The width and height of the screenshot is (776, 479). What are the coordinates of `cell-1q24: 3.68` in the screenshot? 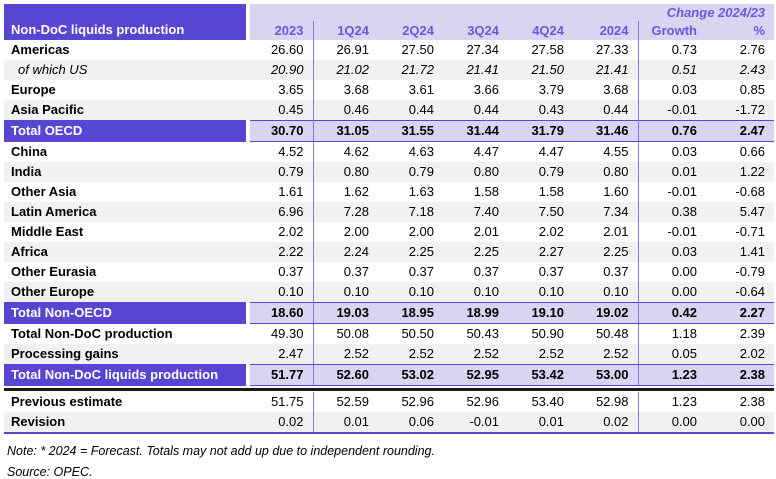 It's located at (356, 89).